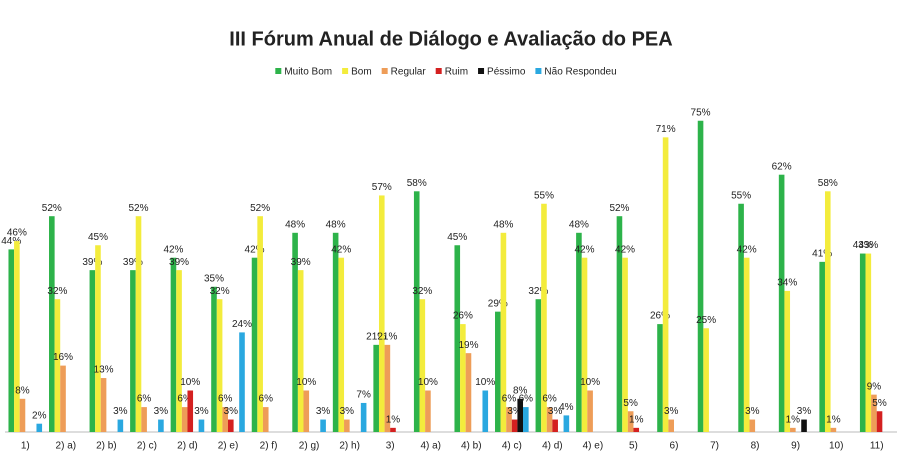  I want to click on x-tick-label: 2) d), so click(187, 446).